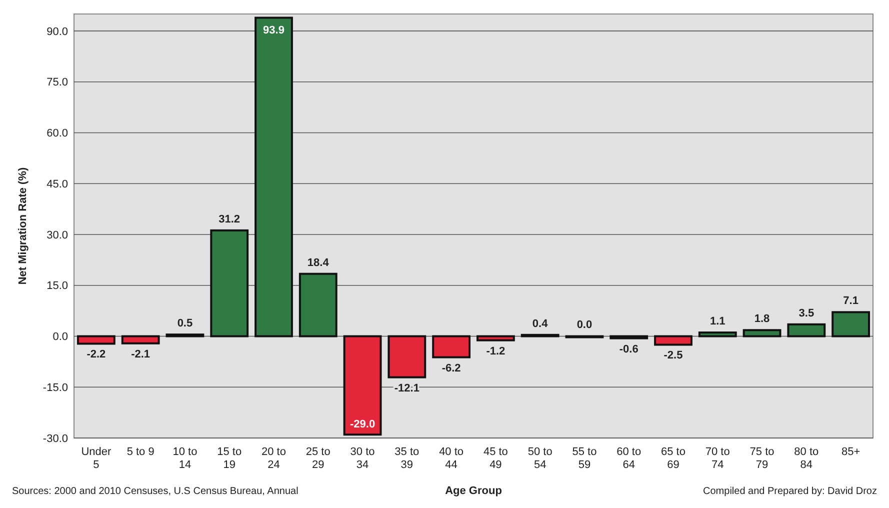 The width and height of the screenshot is (889, 508). Describe the element at coordinates (57, 82) in the screenshot. I see `y-tick-label: 75.0` at that location.